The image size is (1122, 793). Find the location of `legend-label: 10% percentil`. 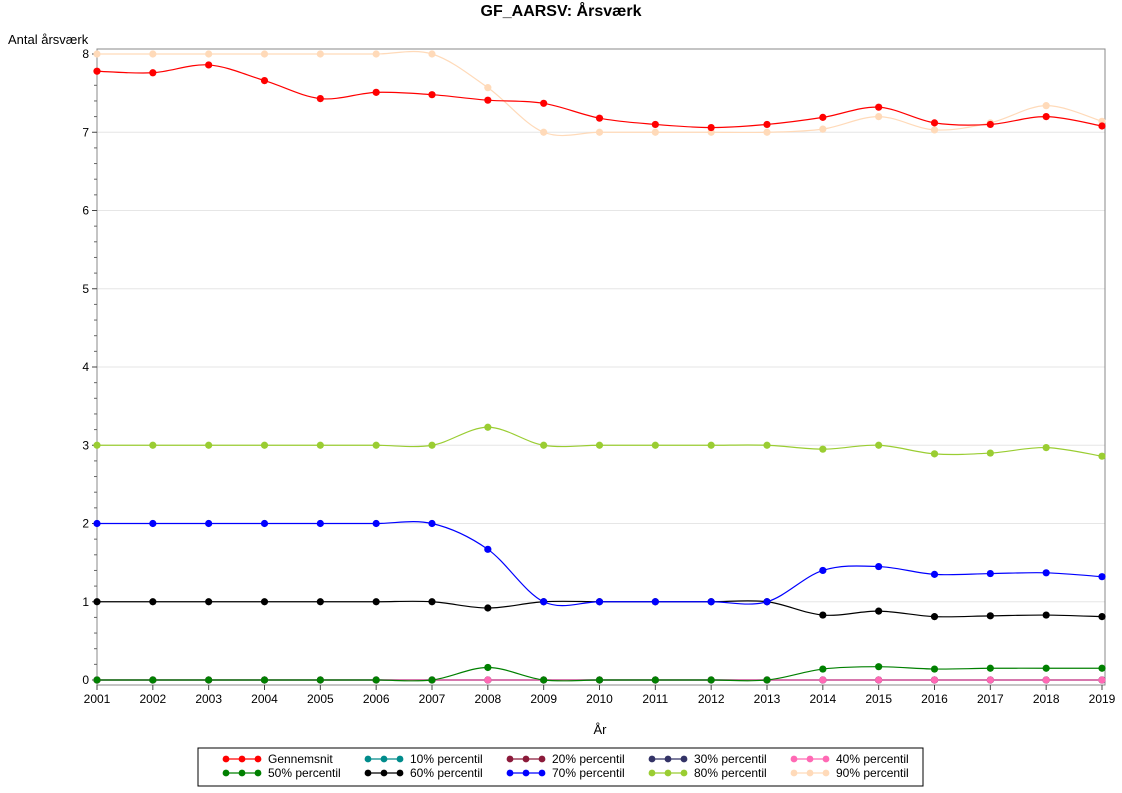

legend-label: 10% percentil is located at coordinates (446, 759).